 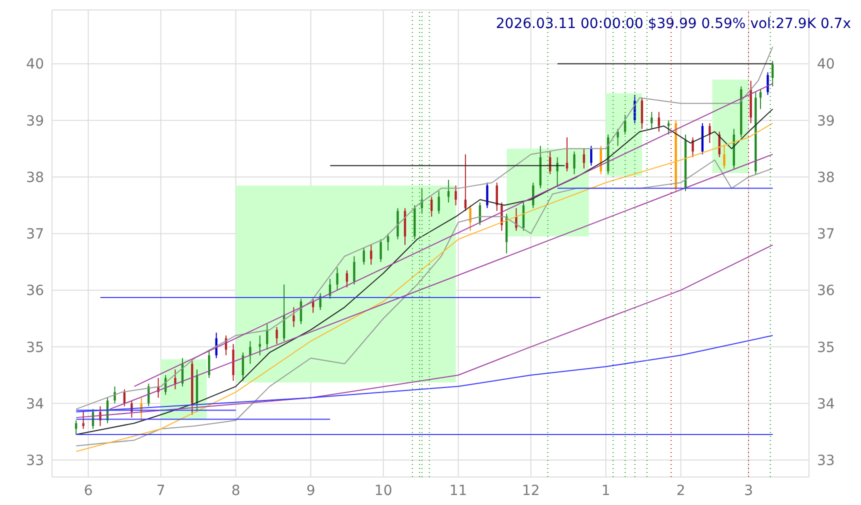 I want to click on x-tick-label: 2, so click(x=681, y=490).